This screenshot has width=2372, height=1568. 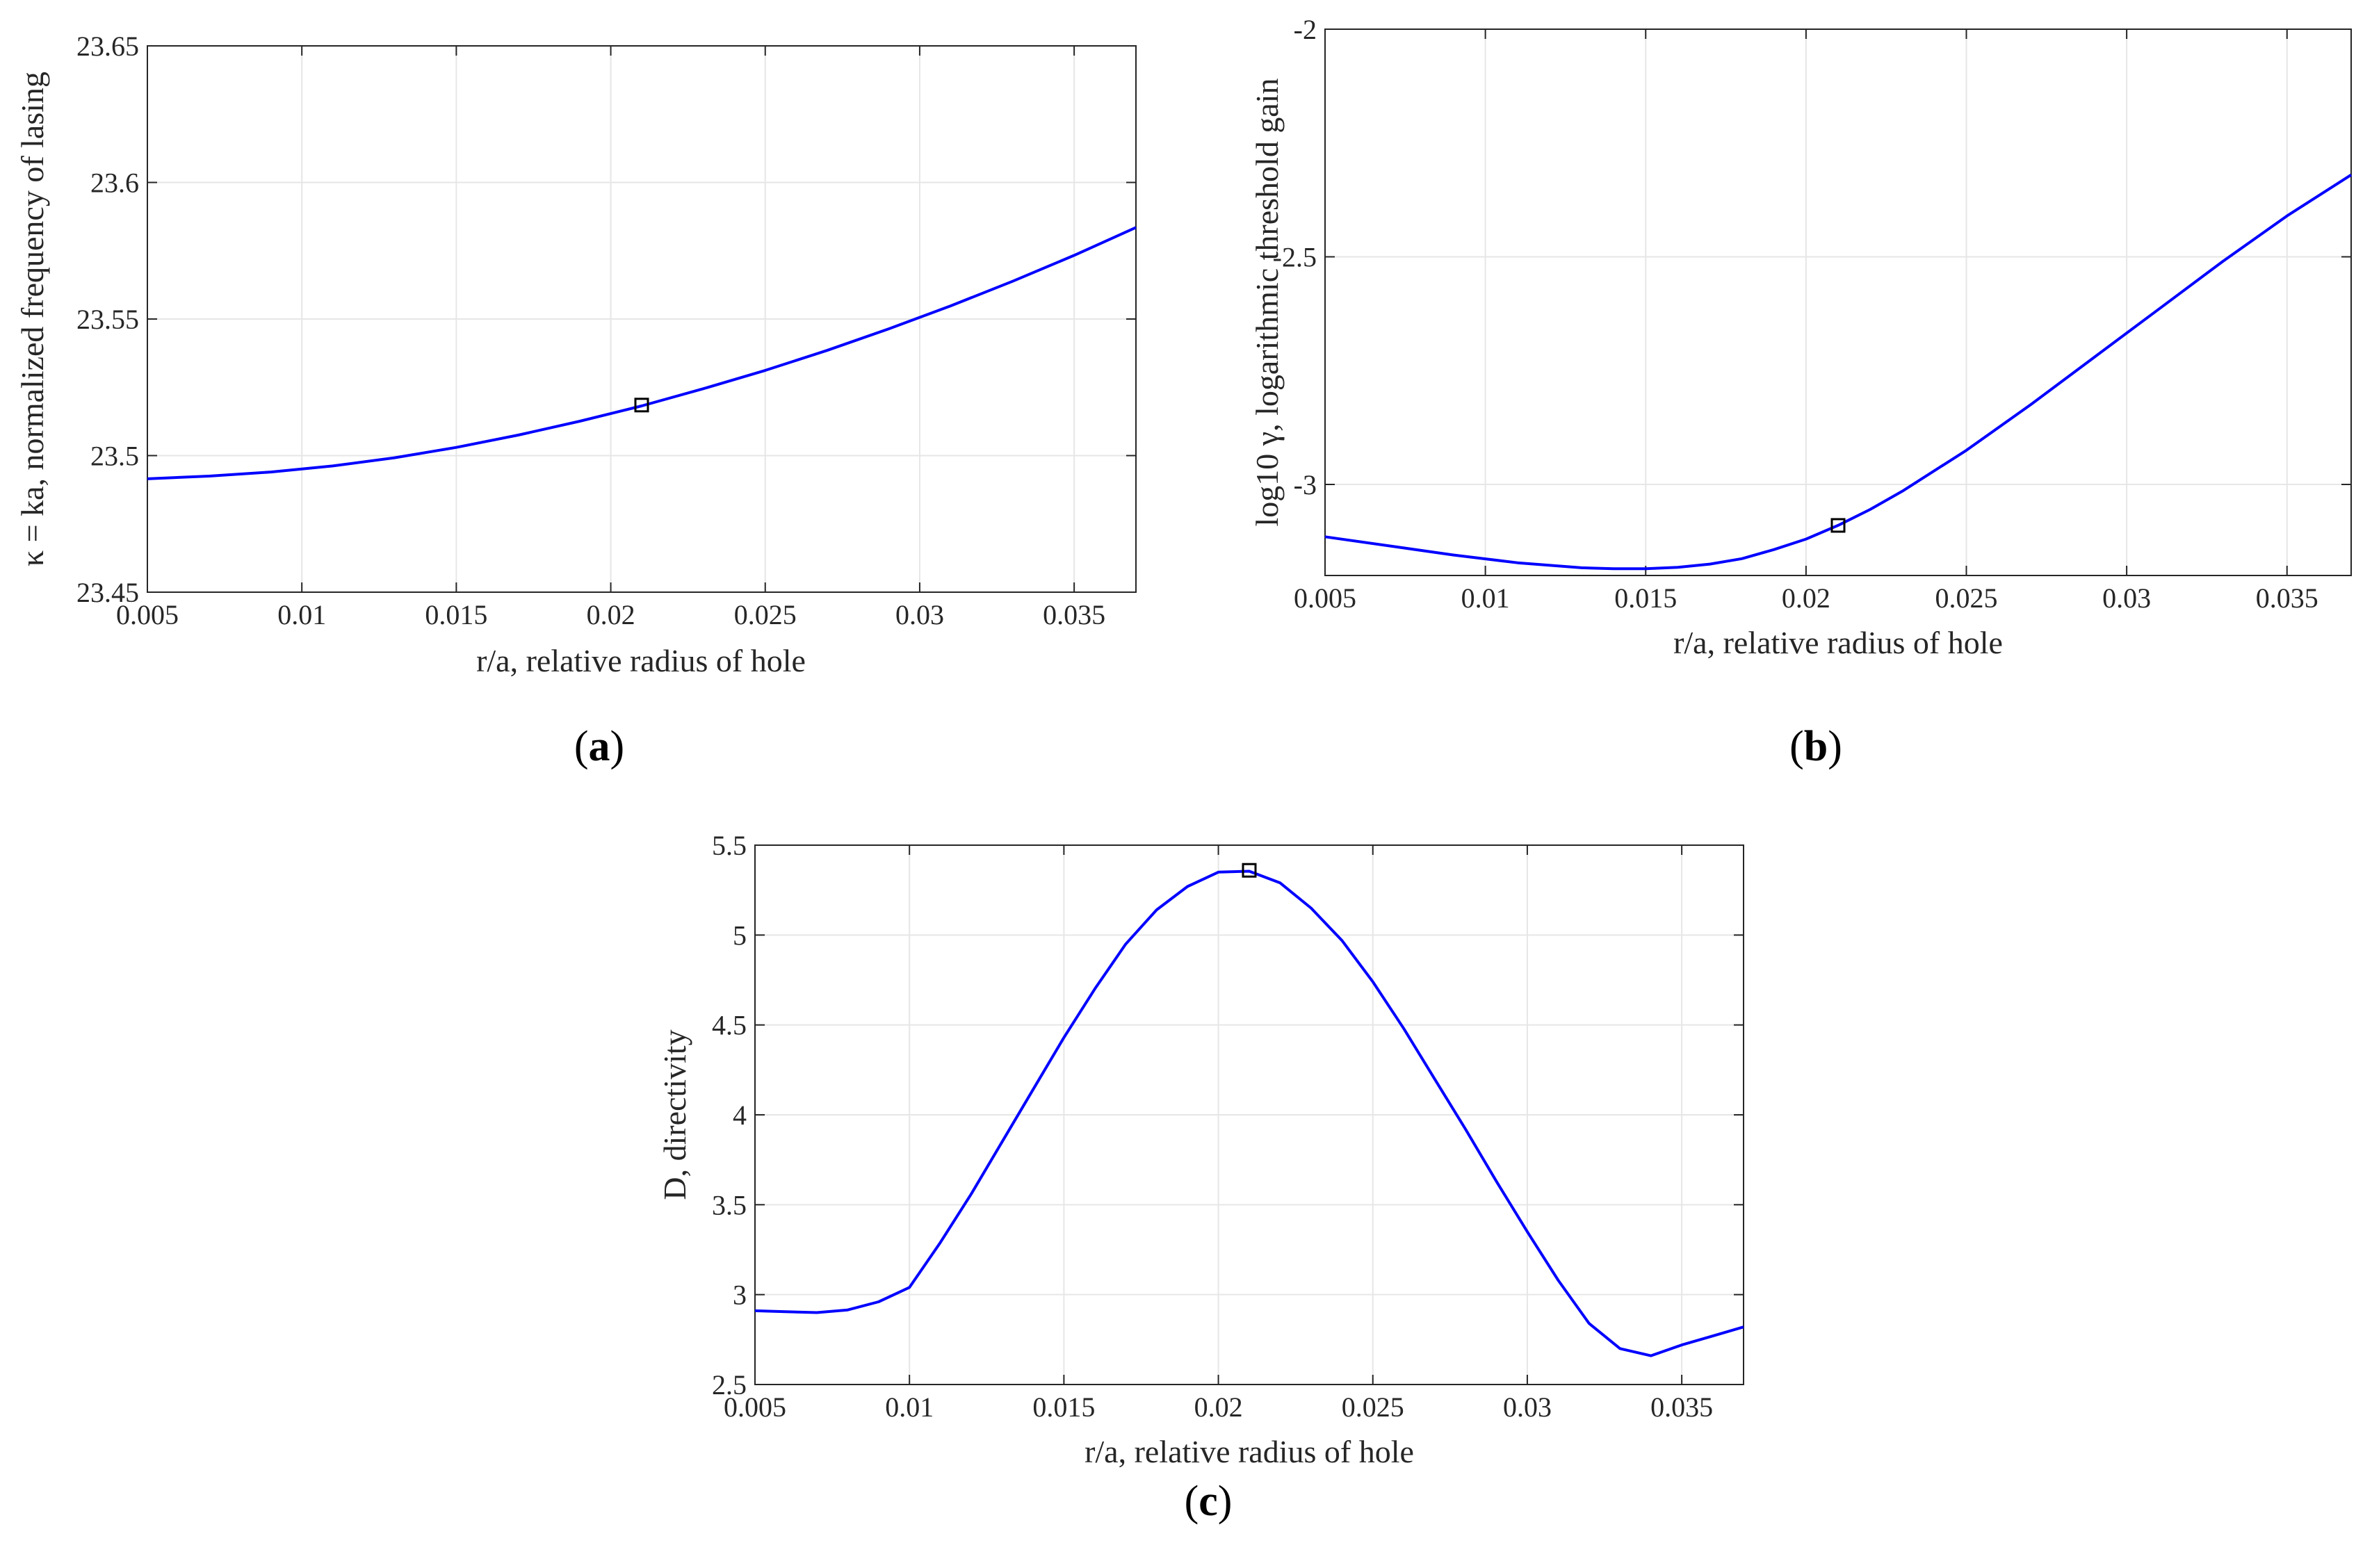 I want to click on panel-label-b: (b), so click(x=1815, y=746).